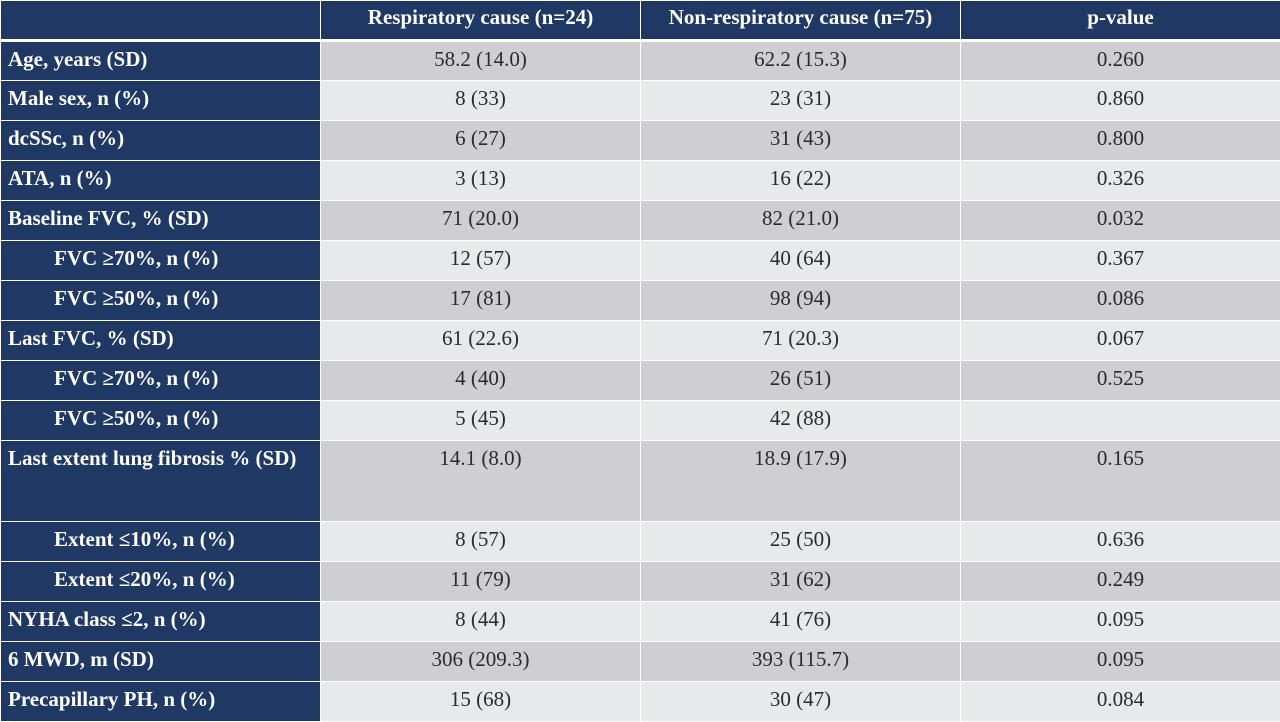 Image resolution: width=1280 pixels, height=722 pixels. What do you see at coordinates (160, 137) in the screenshot?
I see `row-label: dcSSc, n (%)` at bounding box center [160, 137].